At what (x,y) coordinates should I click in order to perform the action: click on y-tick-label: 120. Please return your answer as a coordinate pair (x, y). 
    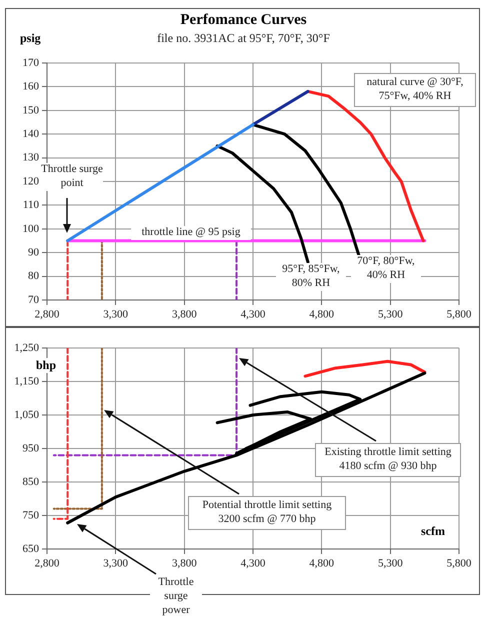
    Looking at the image, I should click on (31, 181).